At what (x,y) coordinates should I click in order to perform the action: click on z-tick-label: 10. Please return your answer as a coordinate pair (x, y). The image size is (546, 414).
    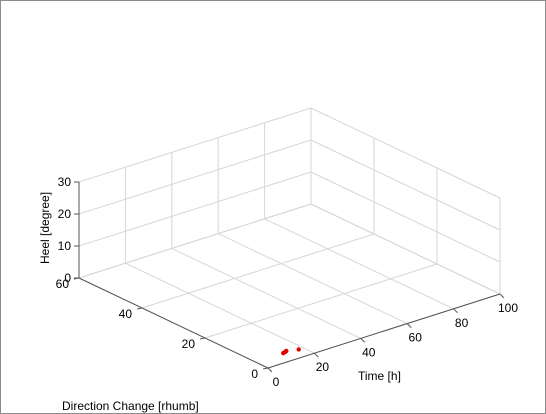
    Looking at the image, I should click on (65, 246).